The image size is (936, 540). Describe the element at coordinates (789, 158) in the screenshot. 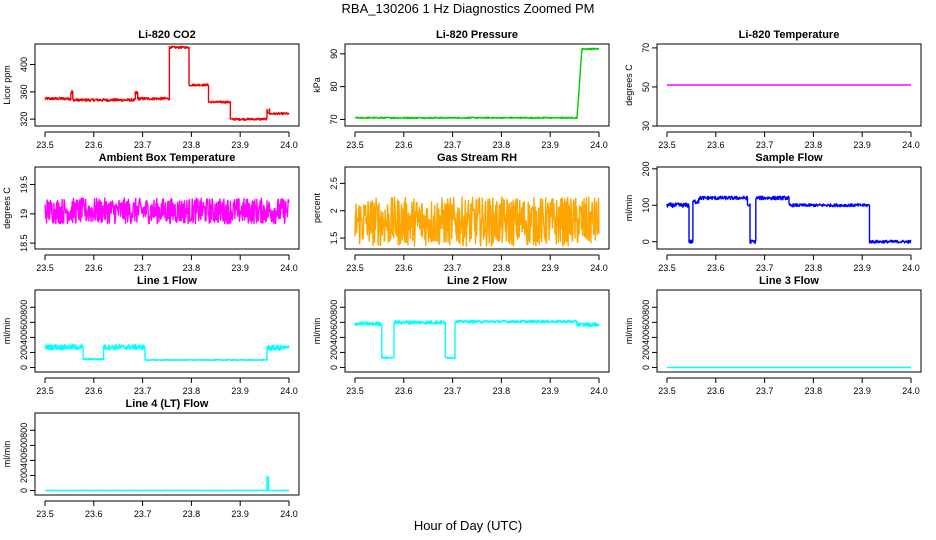

I see `chart-title: Sample Flow` at that location.